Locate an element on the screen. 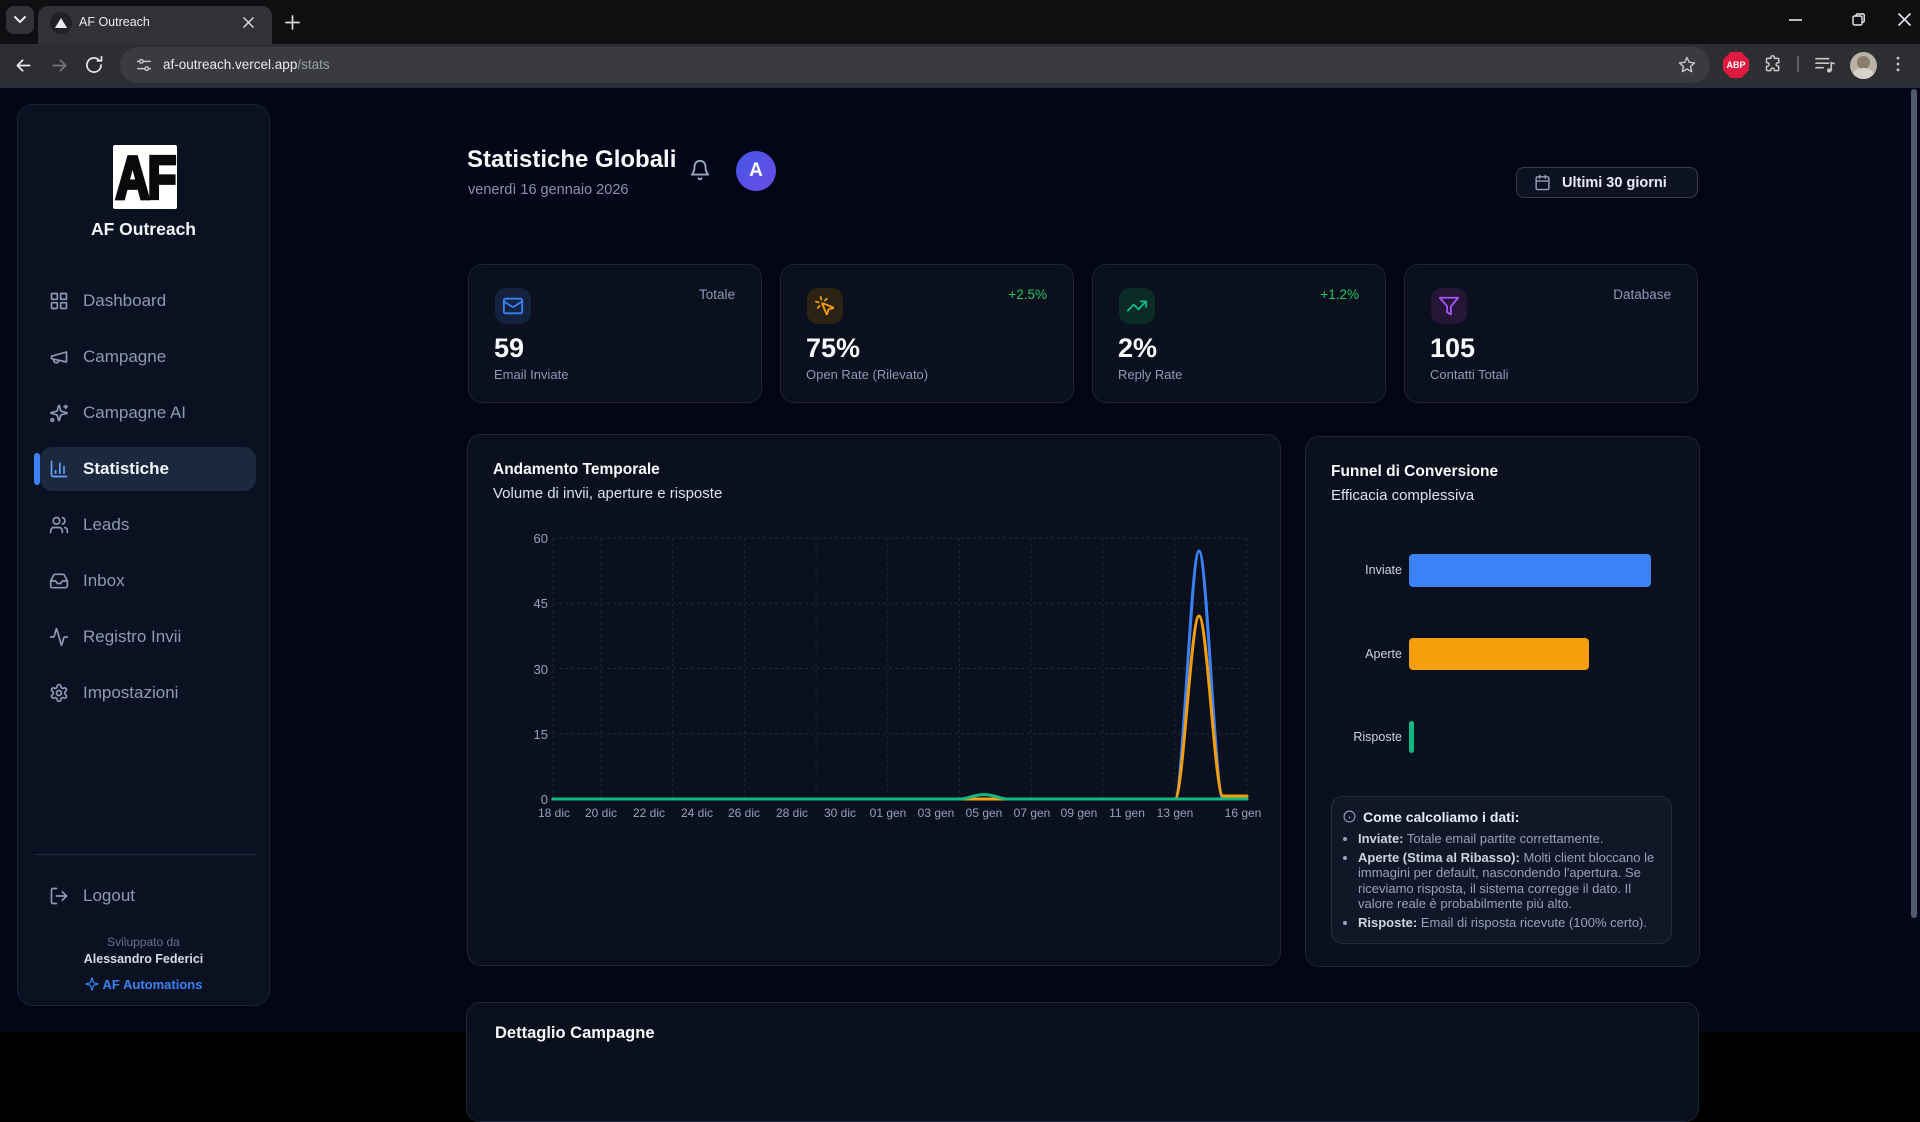 The width and height of the screenshot is (1920, 1122). svg-text: 0 is located at coordinates (544, 799).